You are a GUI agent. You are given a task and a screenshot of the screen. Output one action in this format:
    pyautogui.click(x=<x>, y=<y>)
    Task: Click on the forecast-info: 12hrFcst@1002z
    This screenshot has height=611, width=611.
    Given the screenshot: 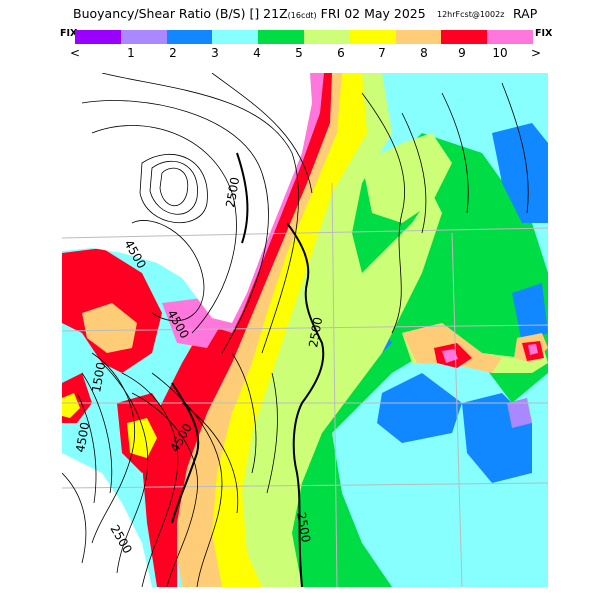 What is the action you would take?
    pyautogui.click(x=471, y=14)
    